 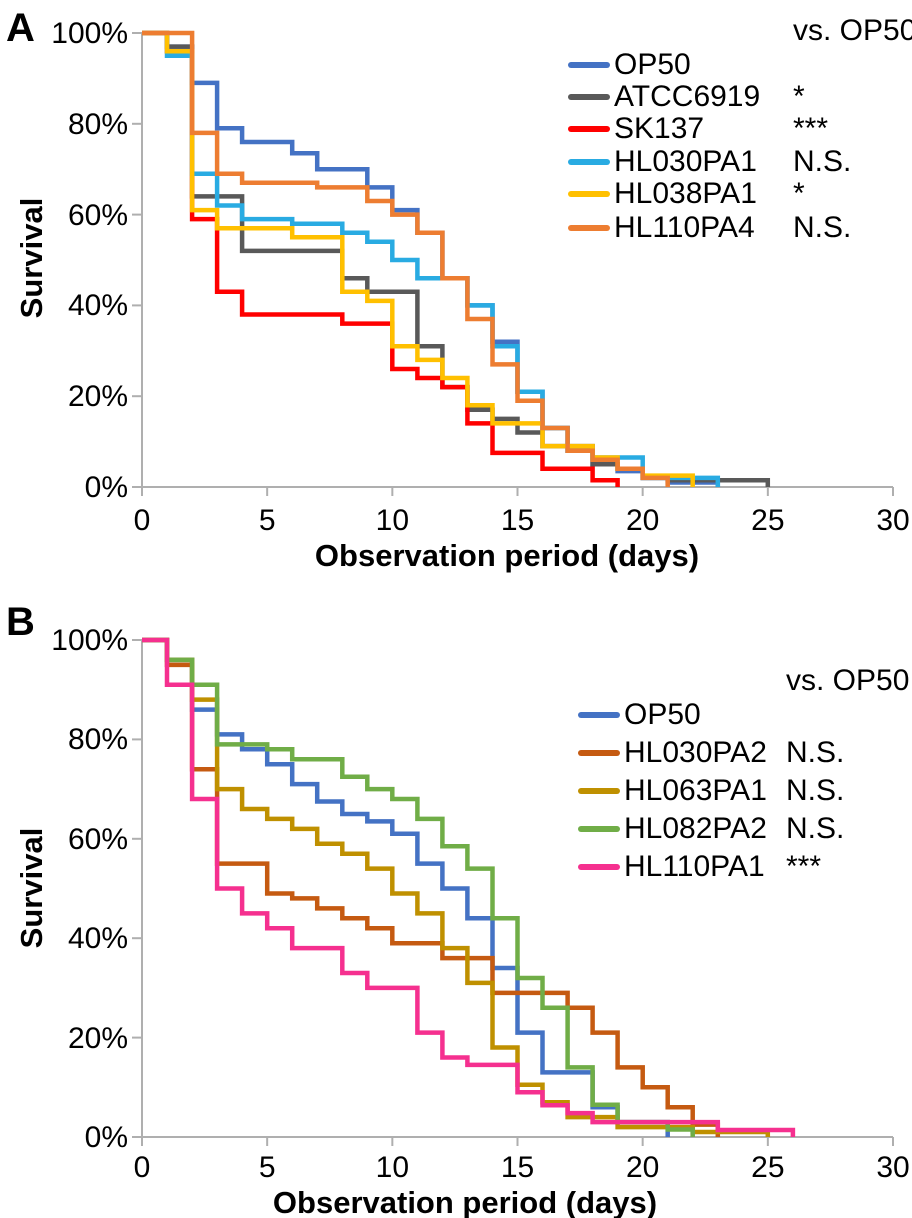 What do you see at coordinates (89, 640) in the screenshot?
I see `panel-b-y-tick-label: 100%` at bounding box center [89, 640].